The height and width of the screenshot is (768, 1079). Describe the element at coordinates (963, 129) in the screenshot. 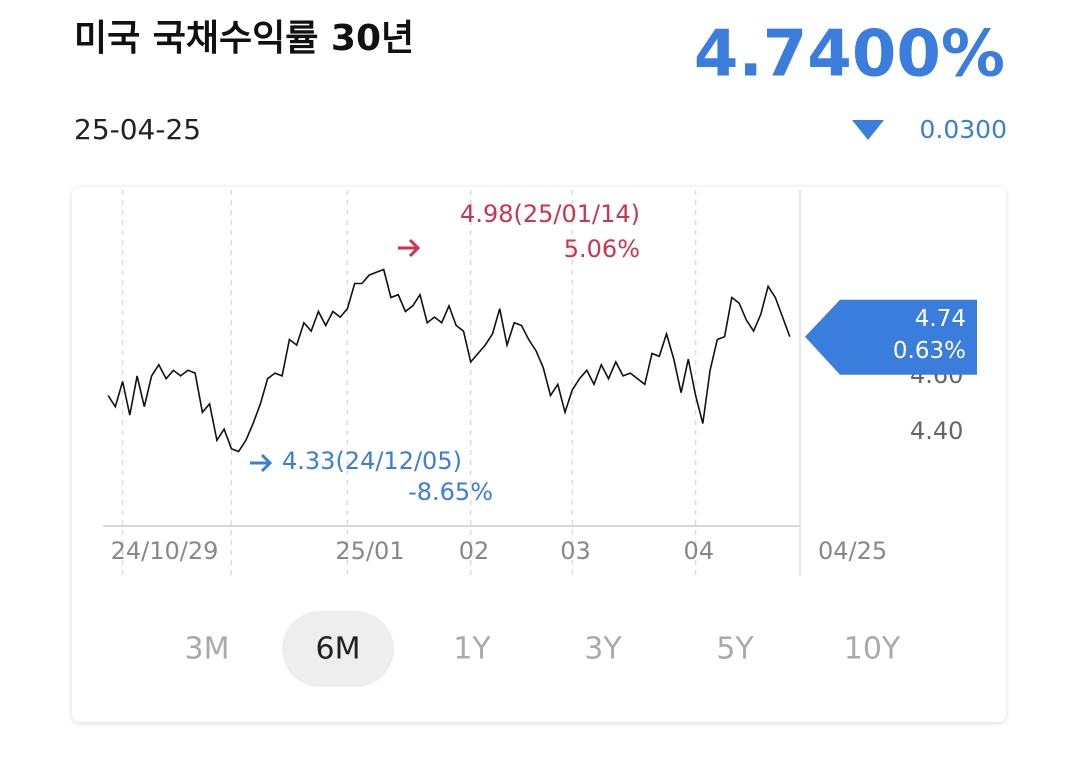

I see `change: 0.0300` at that location.